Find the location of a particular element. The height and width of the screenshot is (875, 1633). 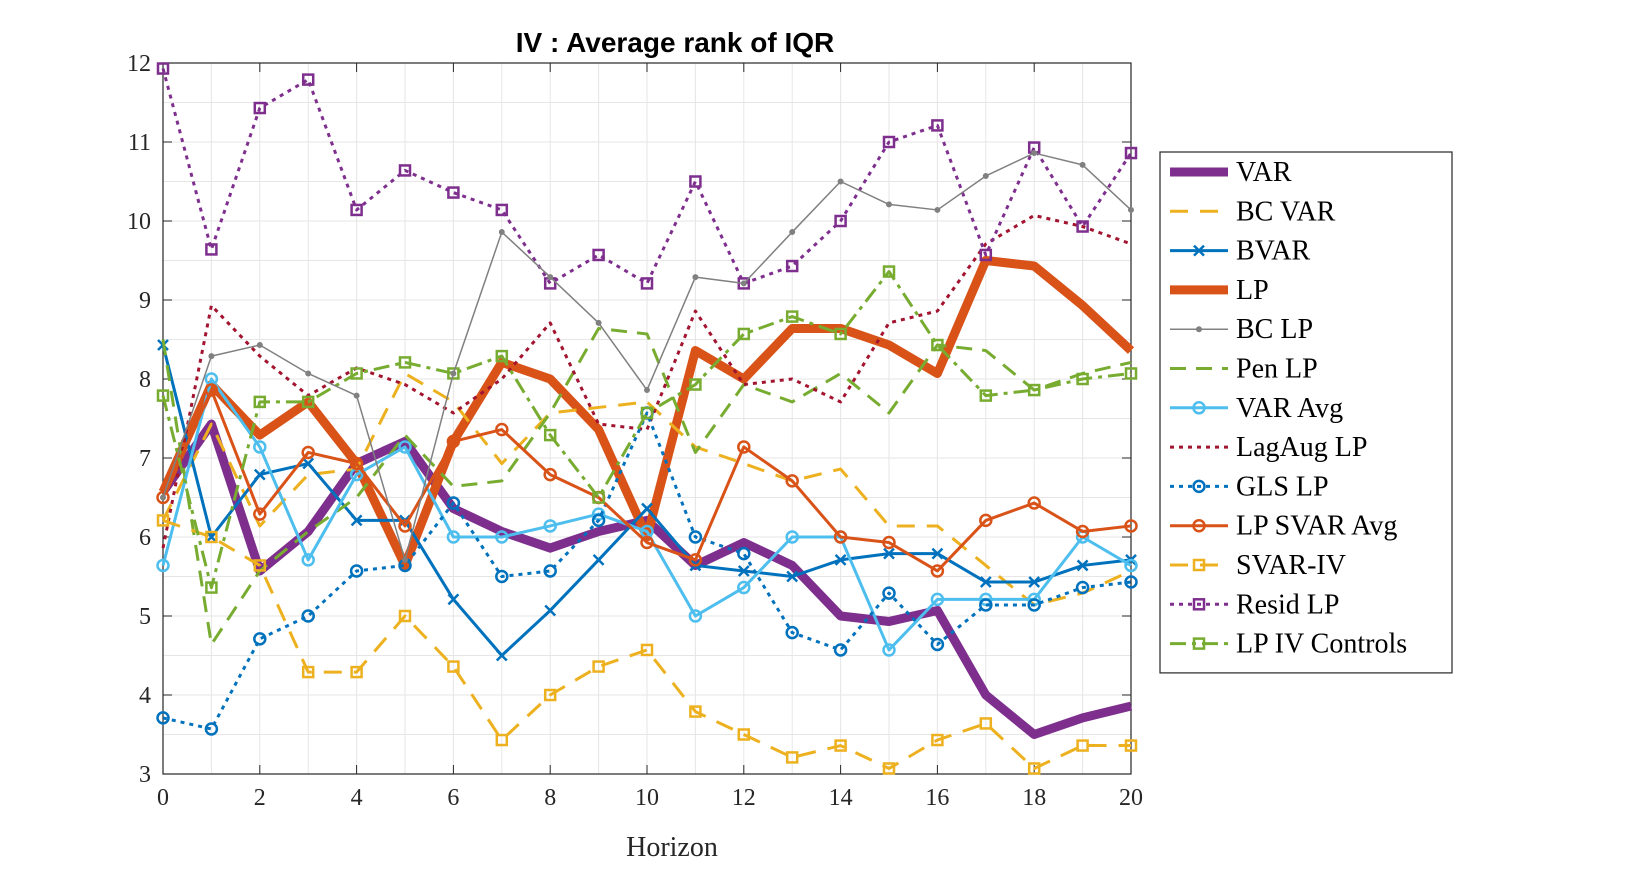

y-tick-label: 10 is located at coordinates (139, 222).